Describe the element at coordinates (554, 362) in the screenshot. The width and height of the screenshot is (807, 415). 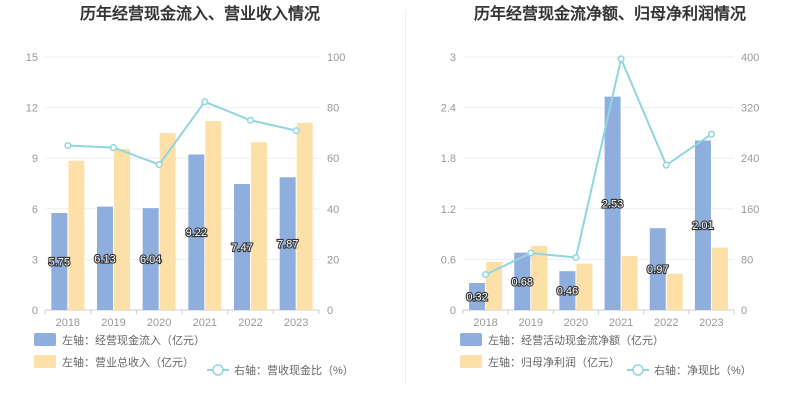
I see `legend-label: 左轴：归母净利润（亿元）` at that location.